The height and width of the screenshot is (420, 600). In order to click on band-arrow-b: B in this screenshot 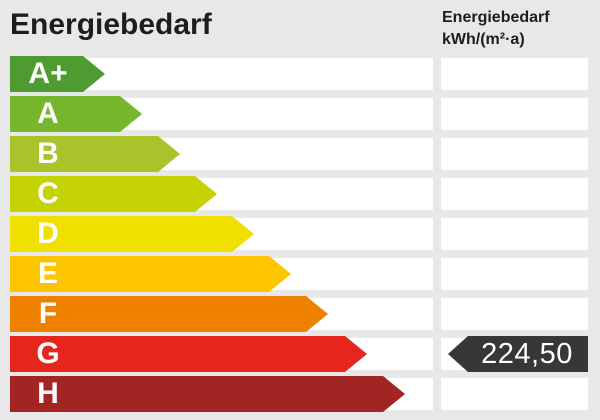, I will do `click(95, 154)`.